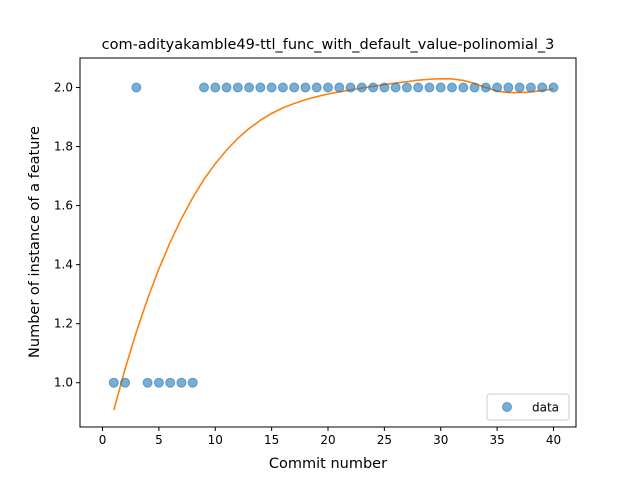 The image size is (640, 480). Describe the element at coordinates (159, 440) in the screenshot. I see `x-tick-label: 5` at that location.